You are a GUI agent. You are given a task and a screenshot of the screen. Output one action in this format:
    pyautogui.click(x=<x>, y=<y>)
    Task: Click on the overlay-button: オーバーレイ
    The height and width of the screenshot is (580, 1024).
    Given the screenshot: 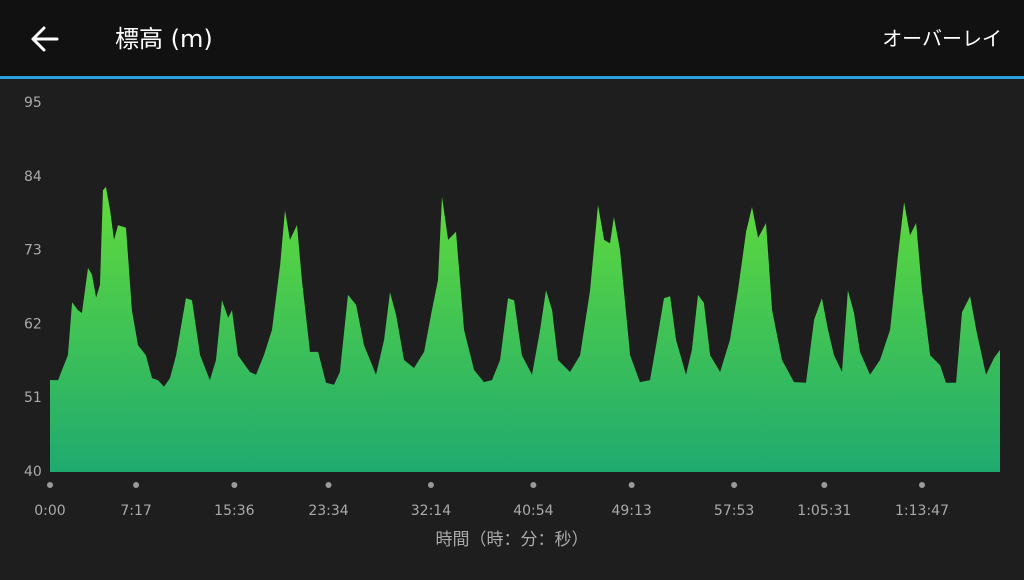 What is the action you would take?
    pyautogui.click(x=942, y=39)
    